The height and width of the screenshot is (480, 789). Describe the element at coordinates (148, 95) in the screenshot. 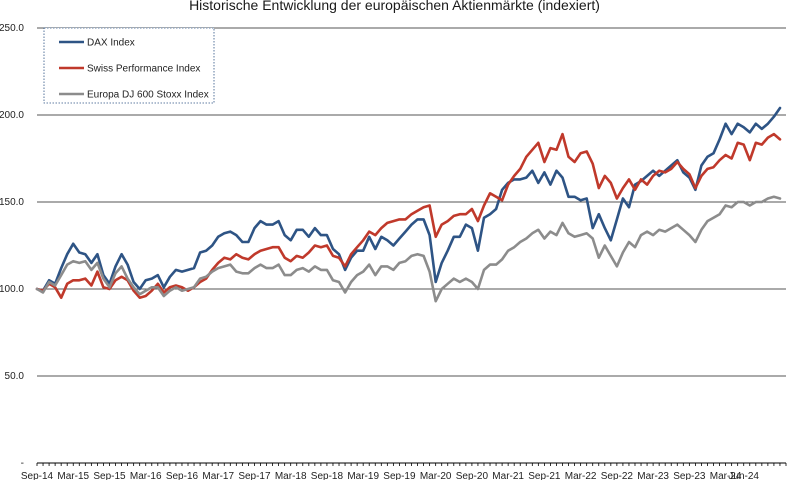

I see `legend-label: Europa DJ 600 Stoxx Index` at that location.